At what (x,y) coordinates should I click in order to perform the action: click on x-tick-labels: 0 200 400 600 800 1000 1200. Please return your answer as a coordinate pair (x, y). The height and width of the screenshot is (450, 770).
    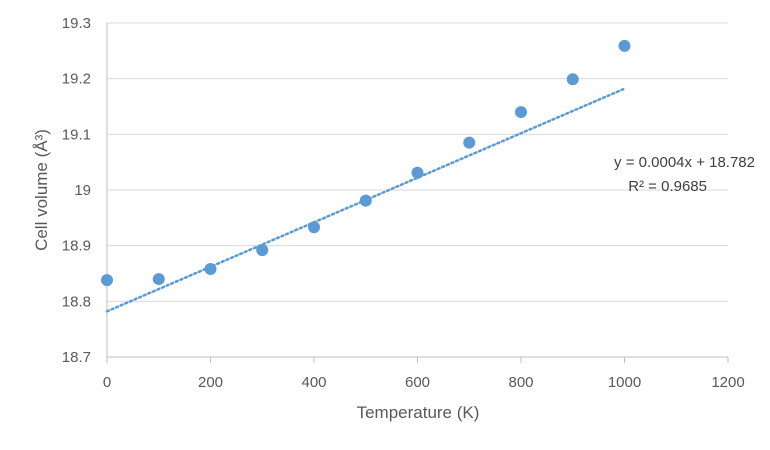
    Looking at the image, I should click on (424, 382).